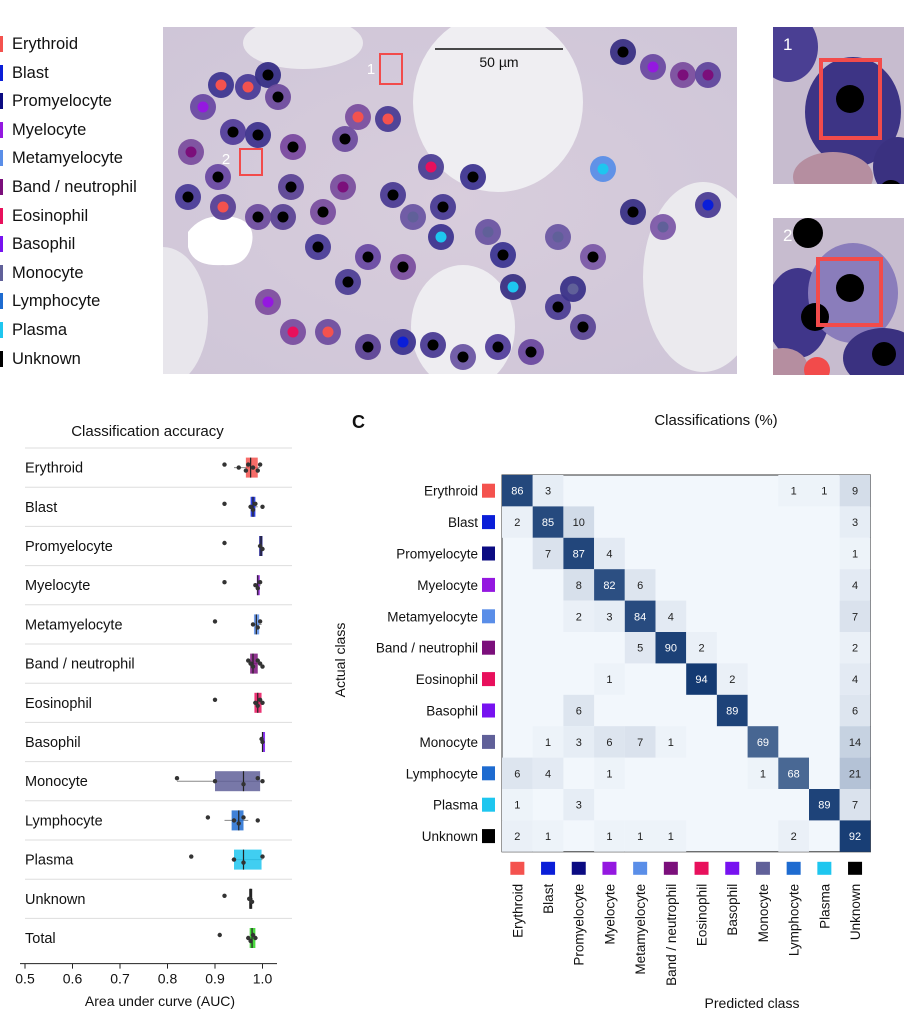 The height and width of the screenshot is (1023, 904). I want to click on auc-chart-title: Classification accuracy, so click(147, 431).